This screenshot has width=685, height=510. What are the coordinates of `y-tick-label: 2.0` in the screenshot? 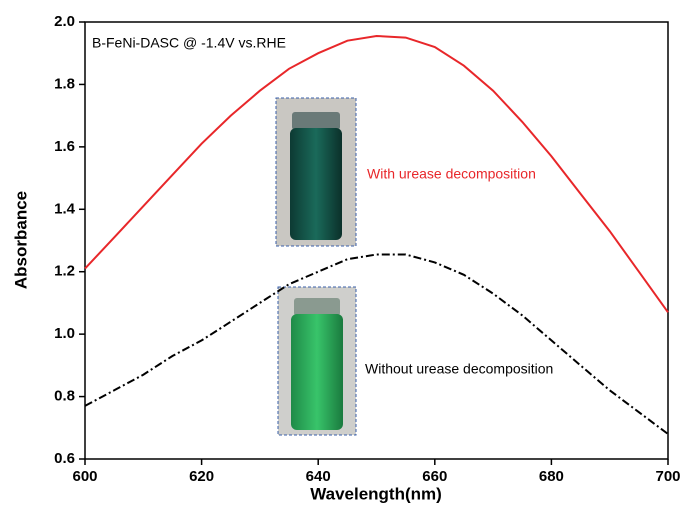 It's located at (64, 21).